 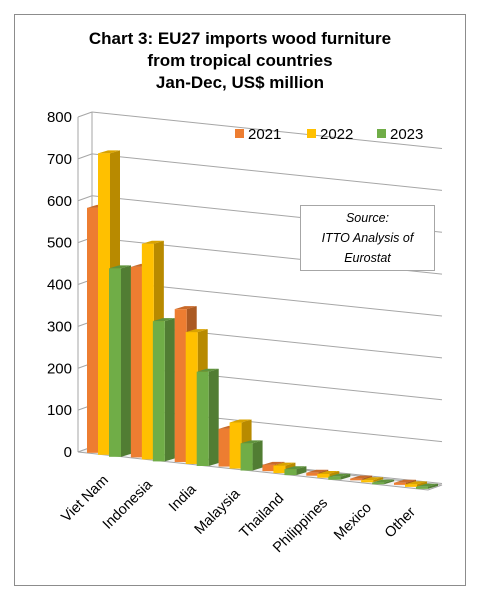 What do you see at coordinates (59, 326) in the screenshot?
I see `y-tick-label: 300` at bounding box center [59, 326].